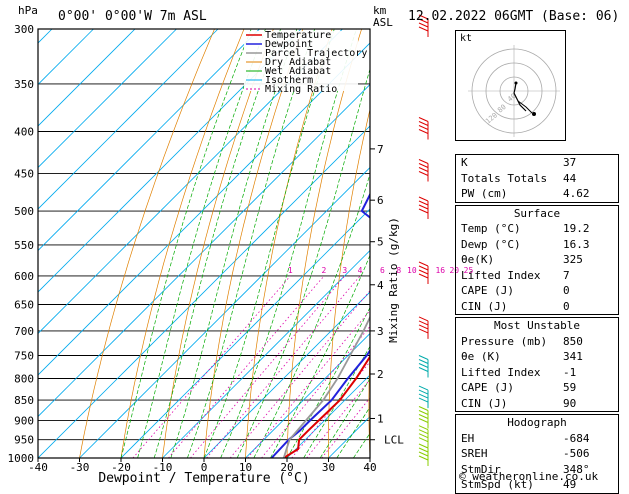 The height and width of the screenshot is (494, 629). I want to click on mu-li-label: Lifted Index, so click(500, 373).